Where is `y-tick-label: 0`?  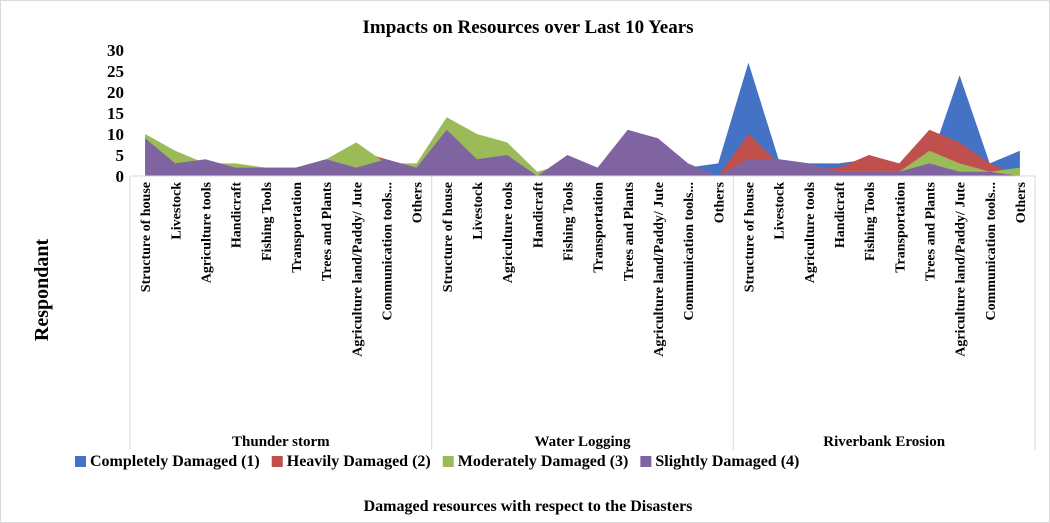 y-tick-label: 0 is located at coordinates (120, 176).